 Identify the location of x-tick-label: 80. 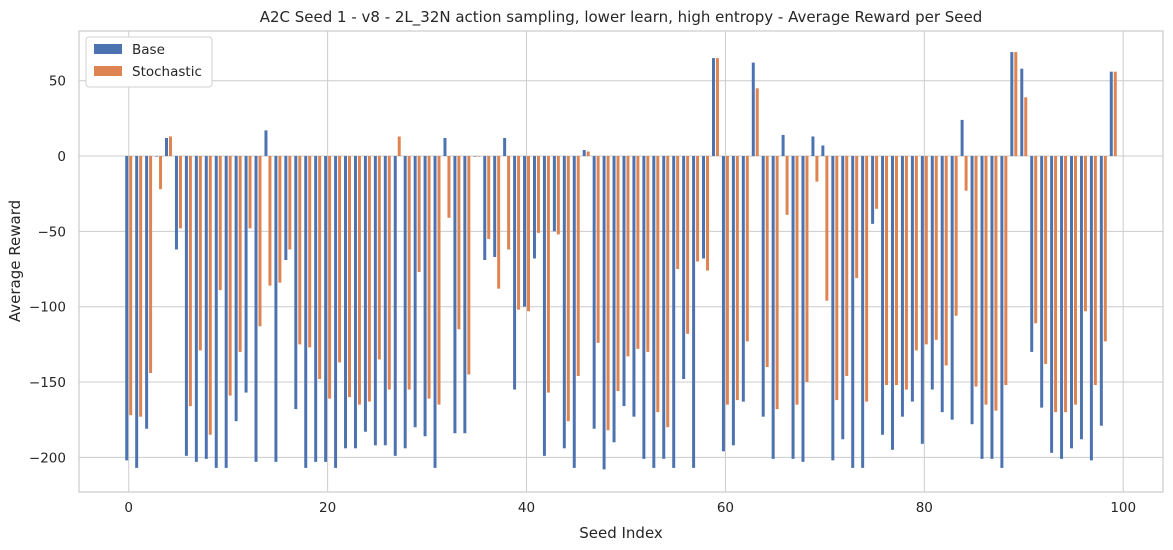
(924, 508).